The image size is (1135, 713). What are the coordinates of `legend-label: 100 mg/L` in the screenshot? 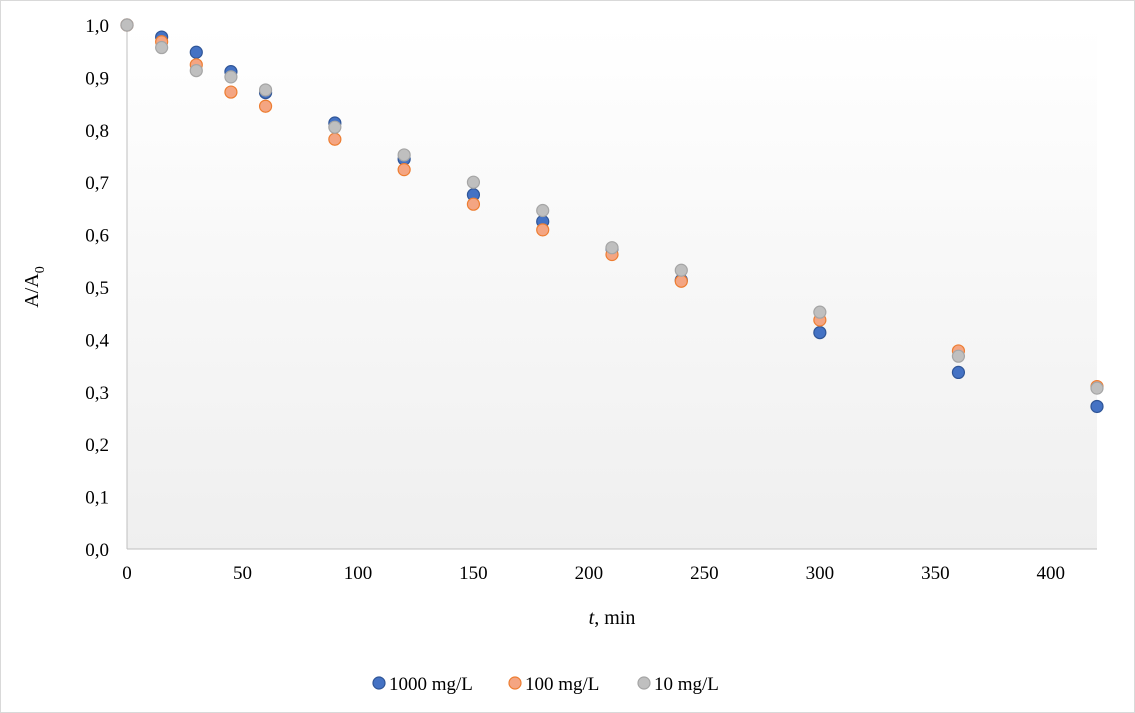 It's located at (562, 684).